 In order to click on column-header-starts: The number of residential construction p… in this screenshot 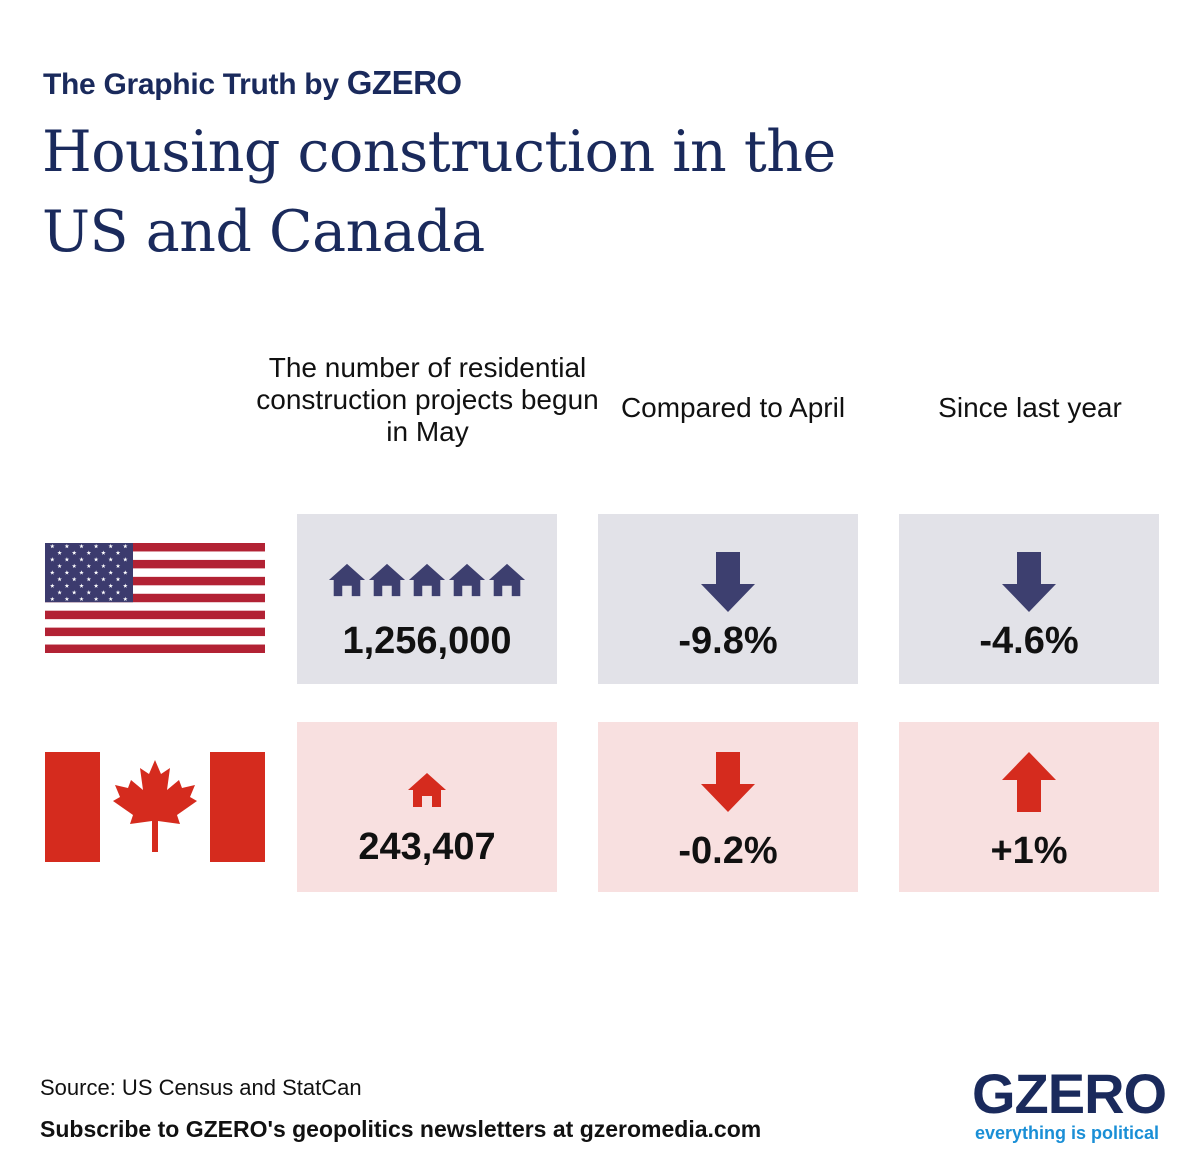, I will do `click(427, 399)`.